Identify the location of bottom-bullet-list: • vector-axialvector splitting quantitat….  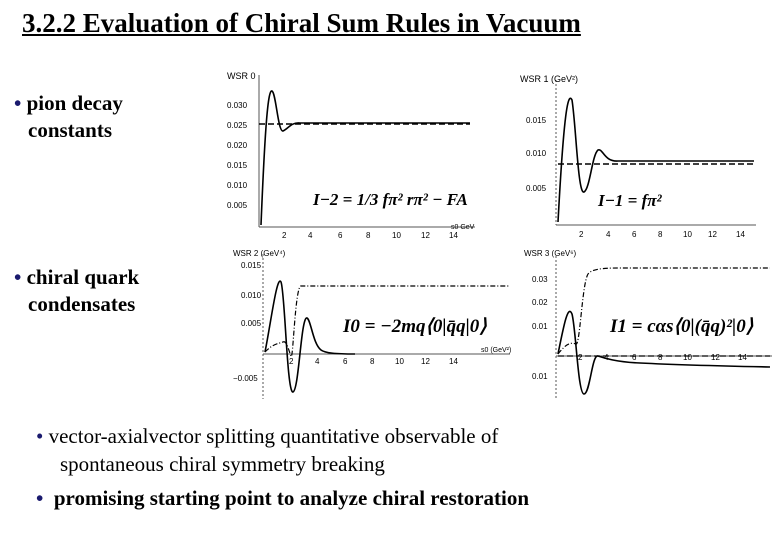
(282, 467).